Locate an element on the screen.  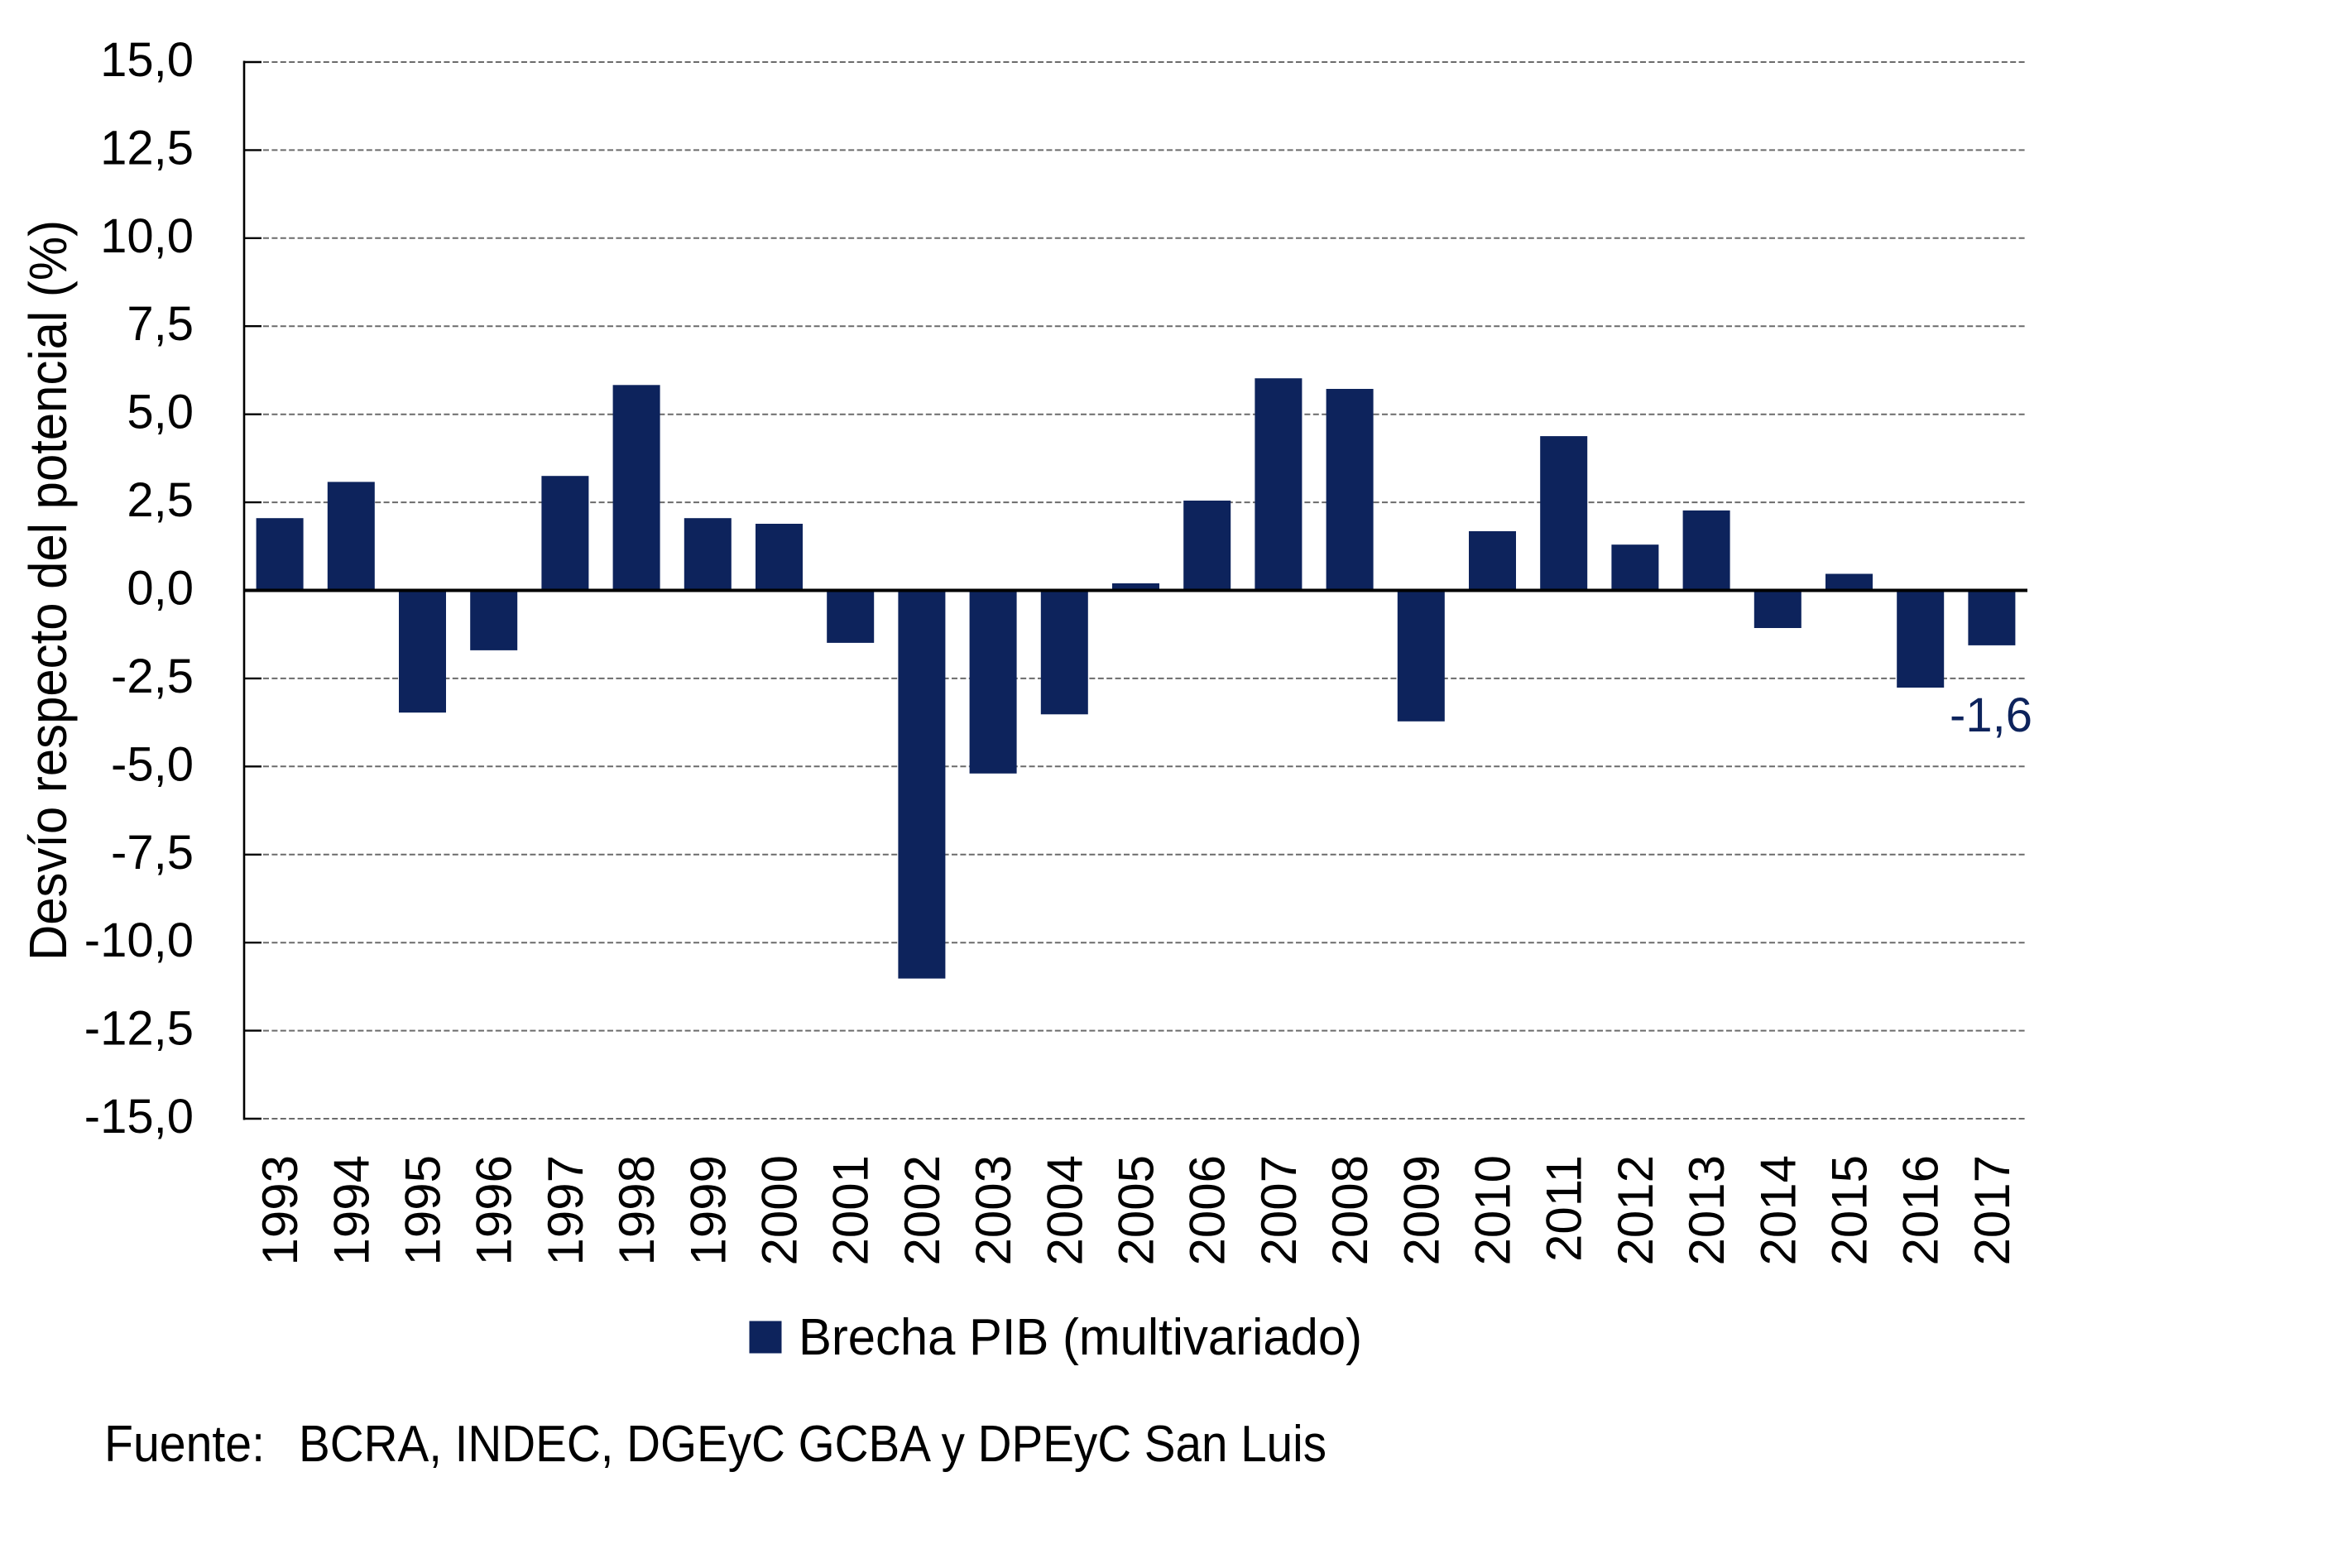
svg-text: 2007 is located at coordinates (1279, 1210).